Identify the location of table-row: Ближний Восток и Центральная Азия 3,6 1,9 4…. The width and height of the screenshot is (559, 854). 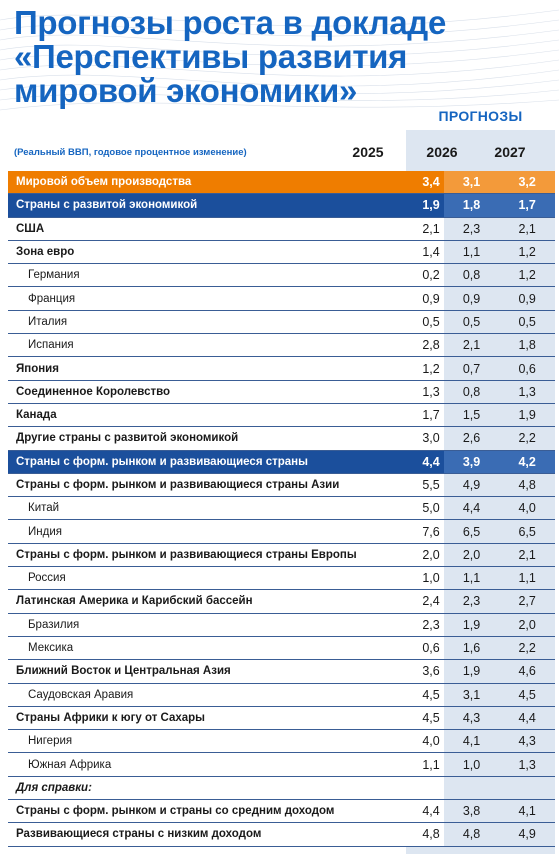
(281, 671).